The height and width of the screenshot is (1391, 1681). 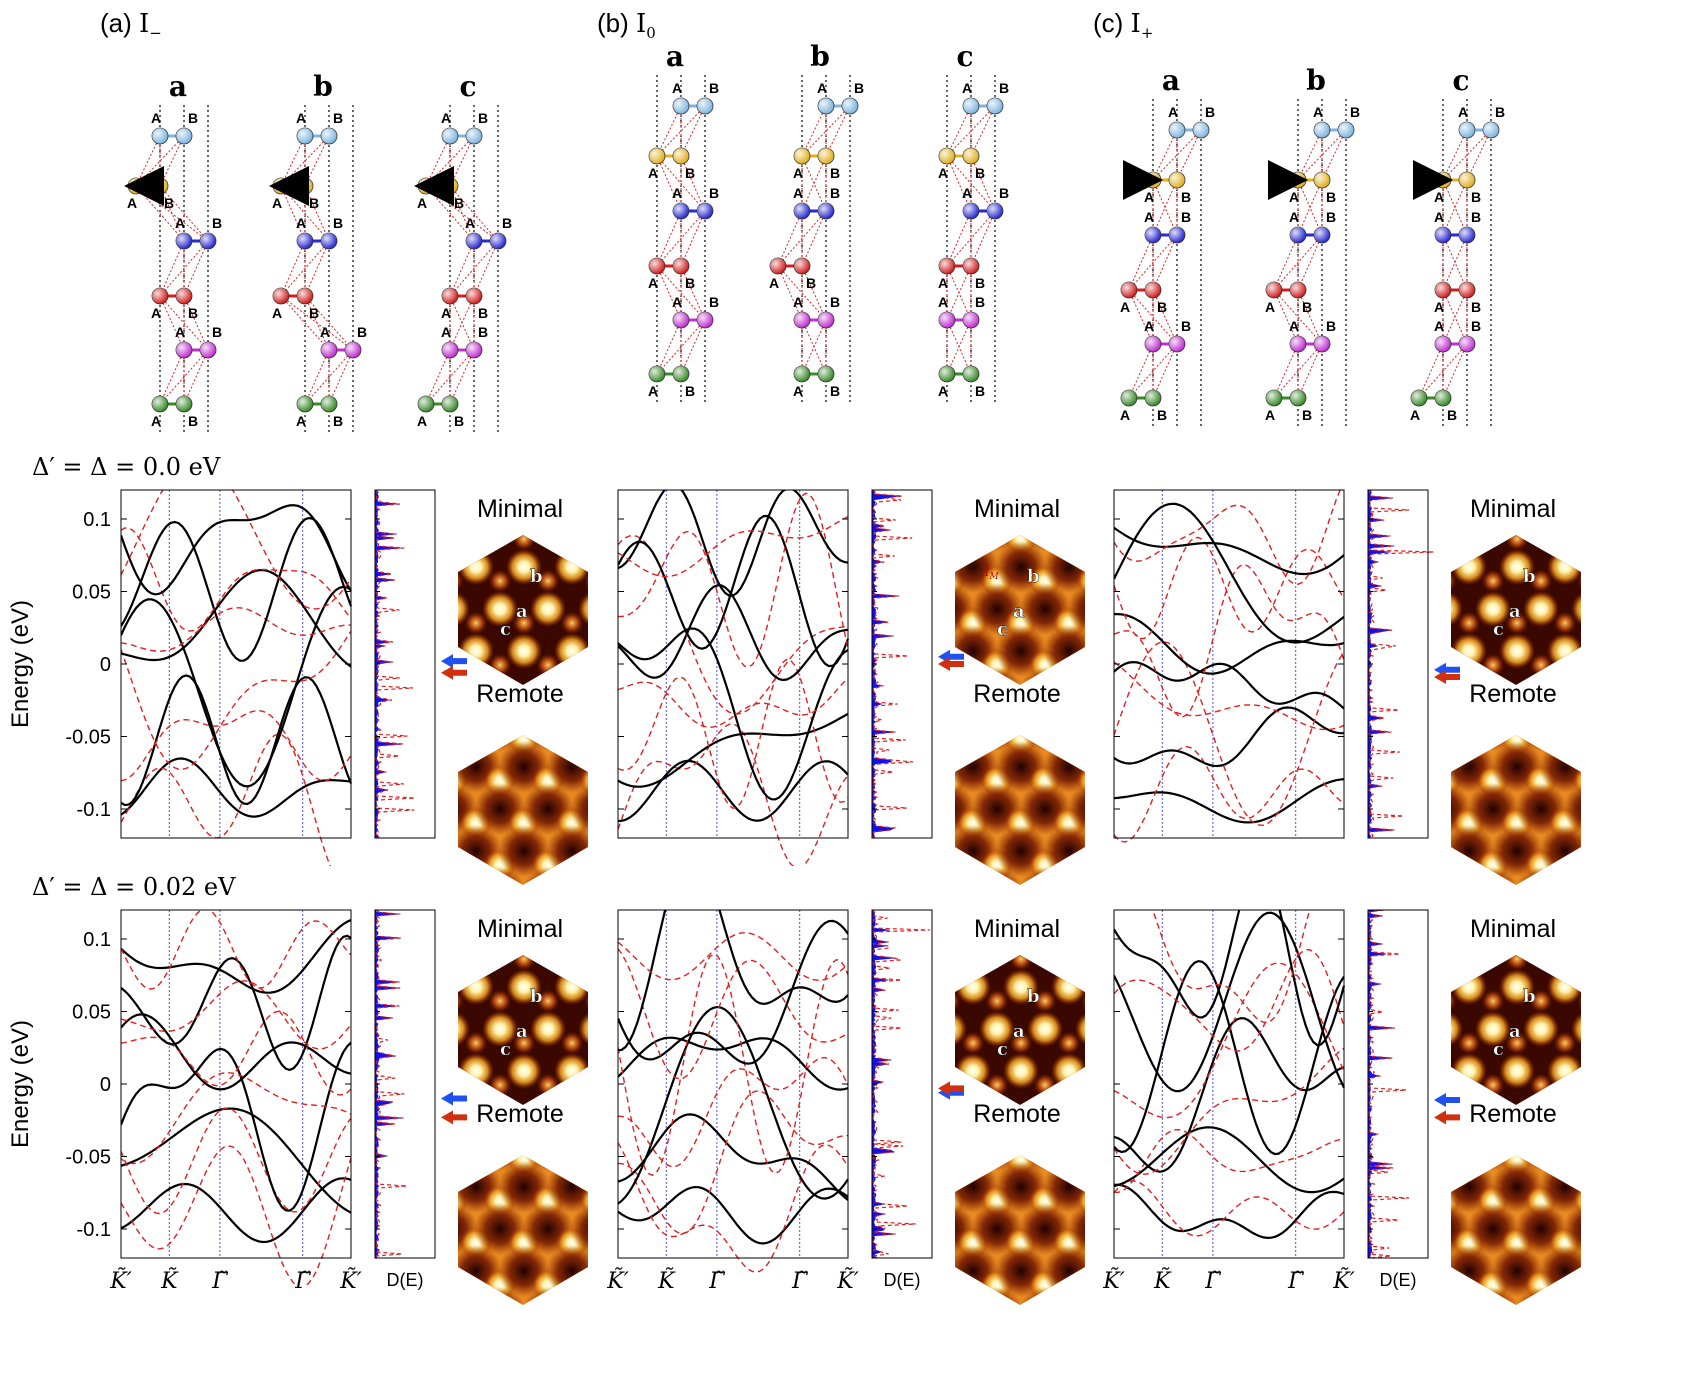 I want to click on x-tick-label: Γ̃, so click(x=302, y=1281).